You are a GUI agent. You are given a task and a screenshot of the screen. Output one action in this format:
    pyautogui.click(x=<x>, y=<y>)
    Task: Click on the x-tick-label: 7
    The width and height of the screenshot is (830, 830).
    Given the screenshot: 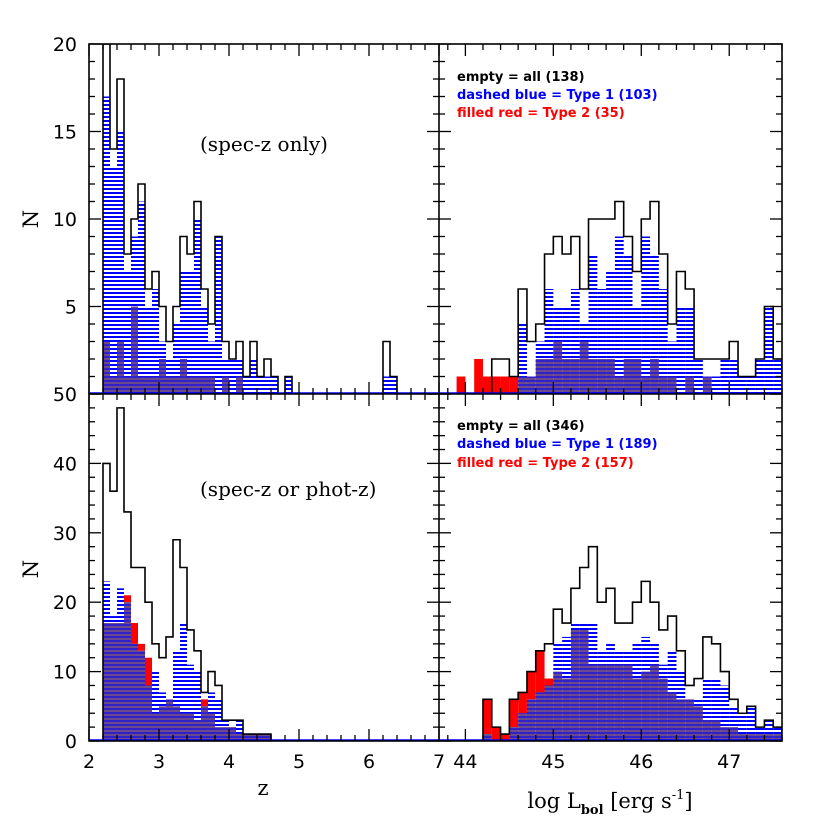 What is the action you would take?
    pyautogui.click(x=439, y=762)
    